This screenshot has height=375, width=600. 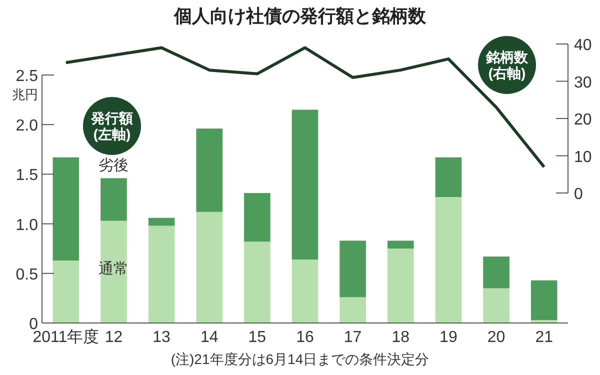 I want to click on x-tick-label: 2011年度, so click(x=66, y=337).